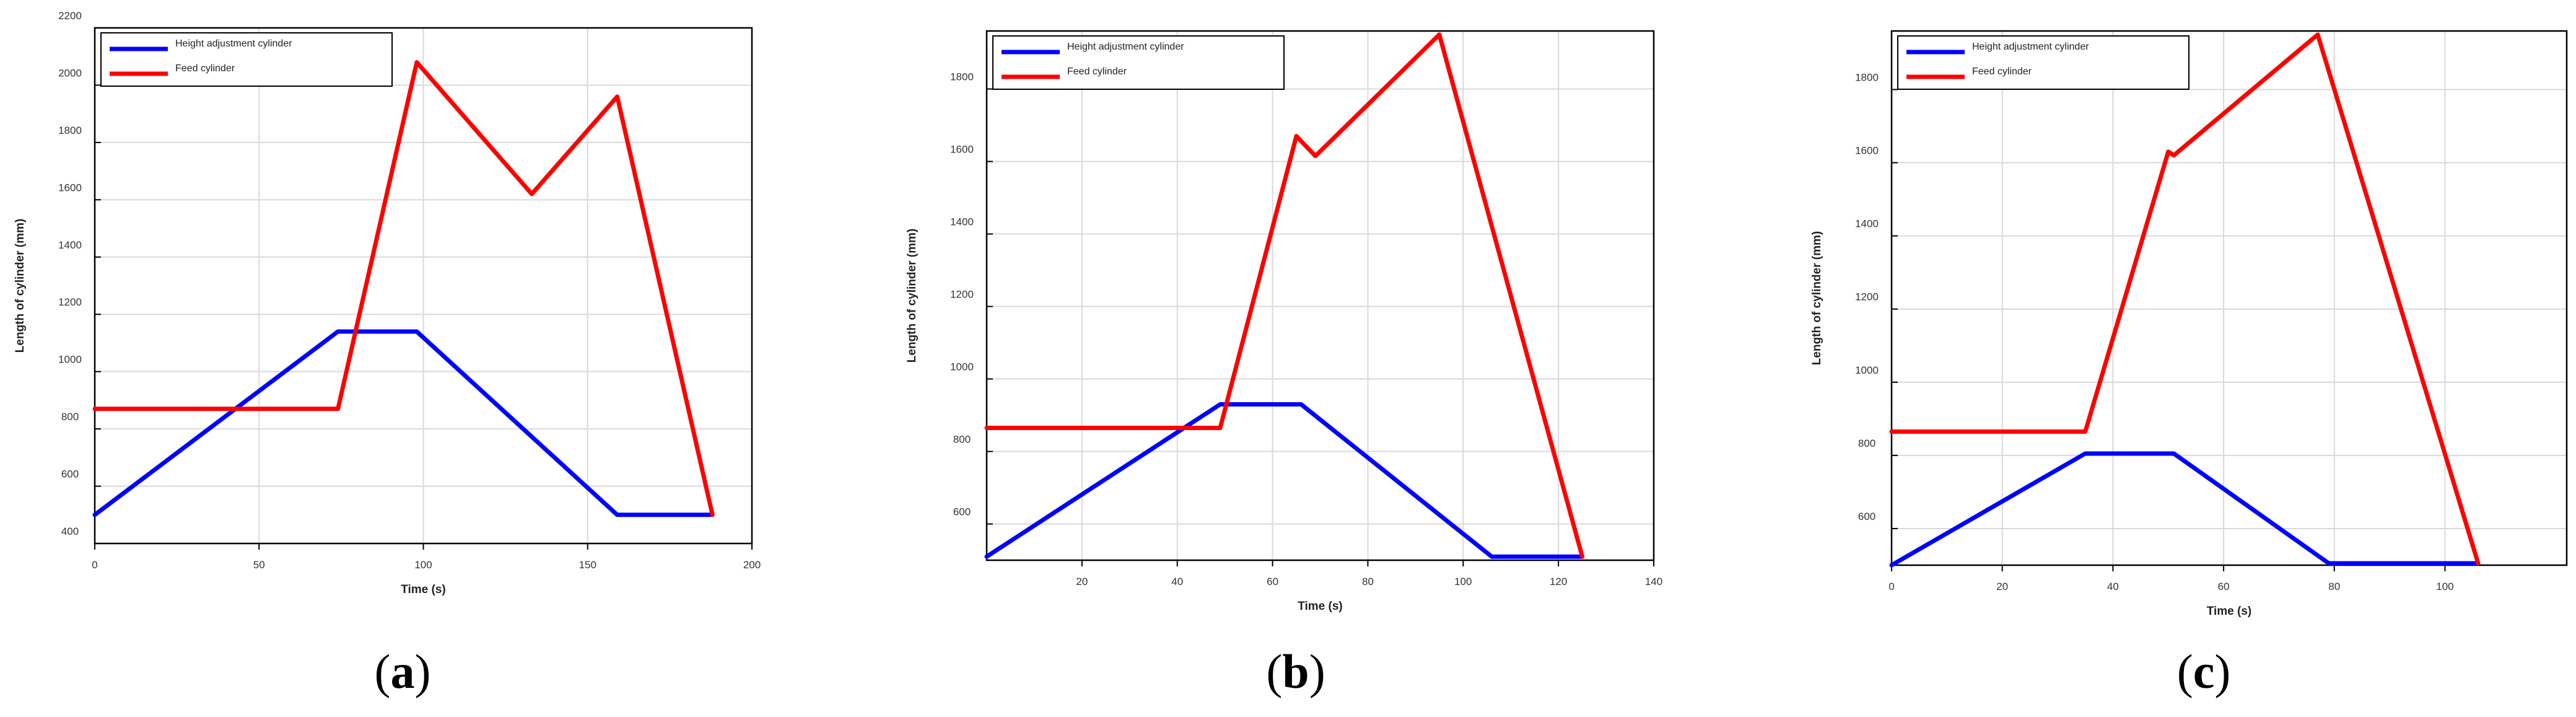 Image resolution: width=2576 pixels, height=717 pixels. Describe the element at coordinates (403, 671) in the screenshot. I see `panel-label: (a)` at that location.